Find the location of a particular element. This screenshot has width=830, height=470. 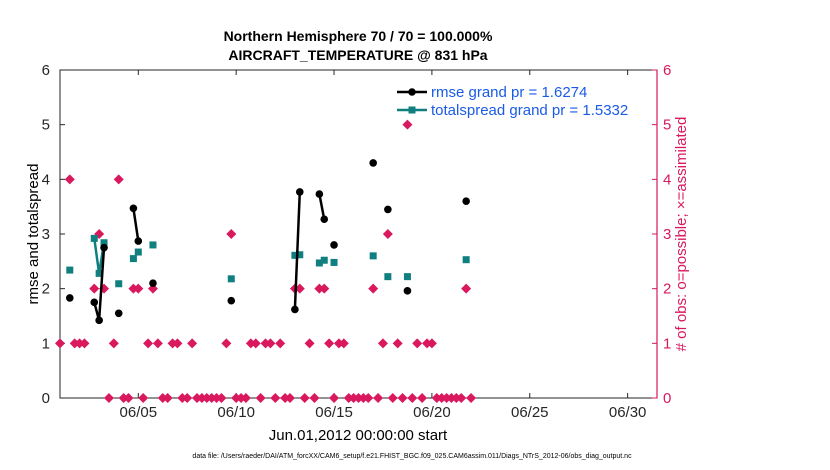

y-left-tick-label: 0 is located at coordinates (46, 398).